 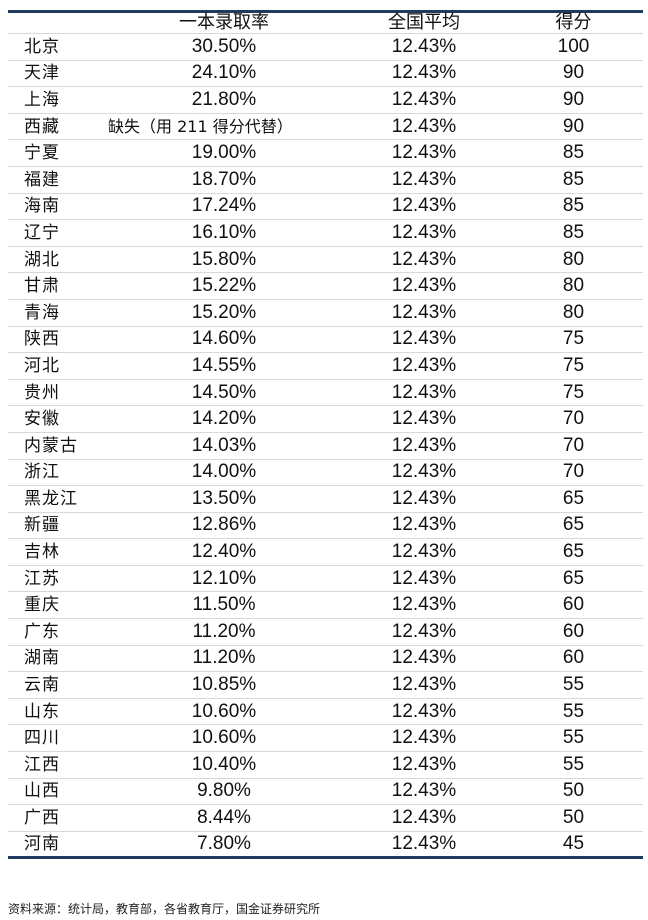 I want to click on header-rate: 一本录取率, so click(x=224, y=22).